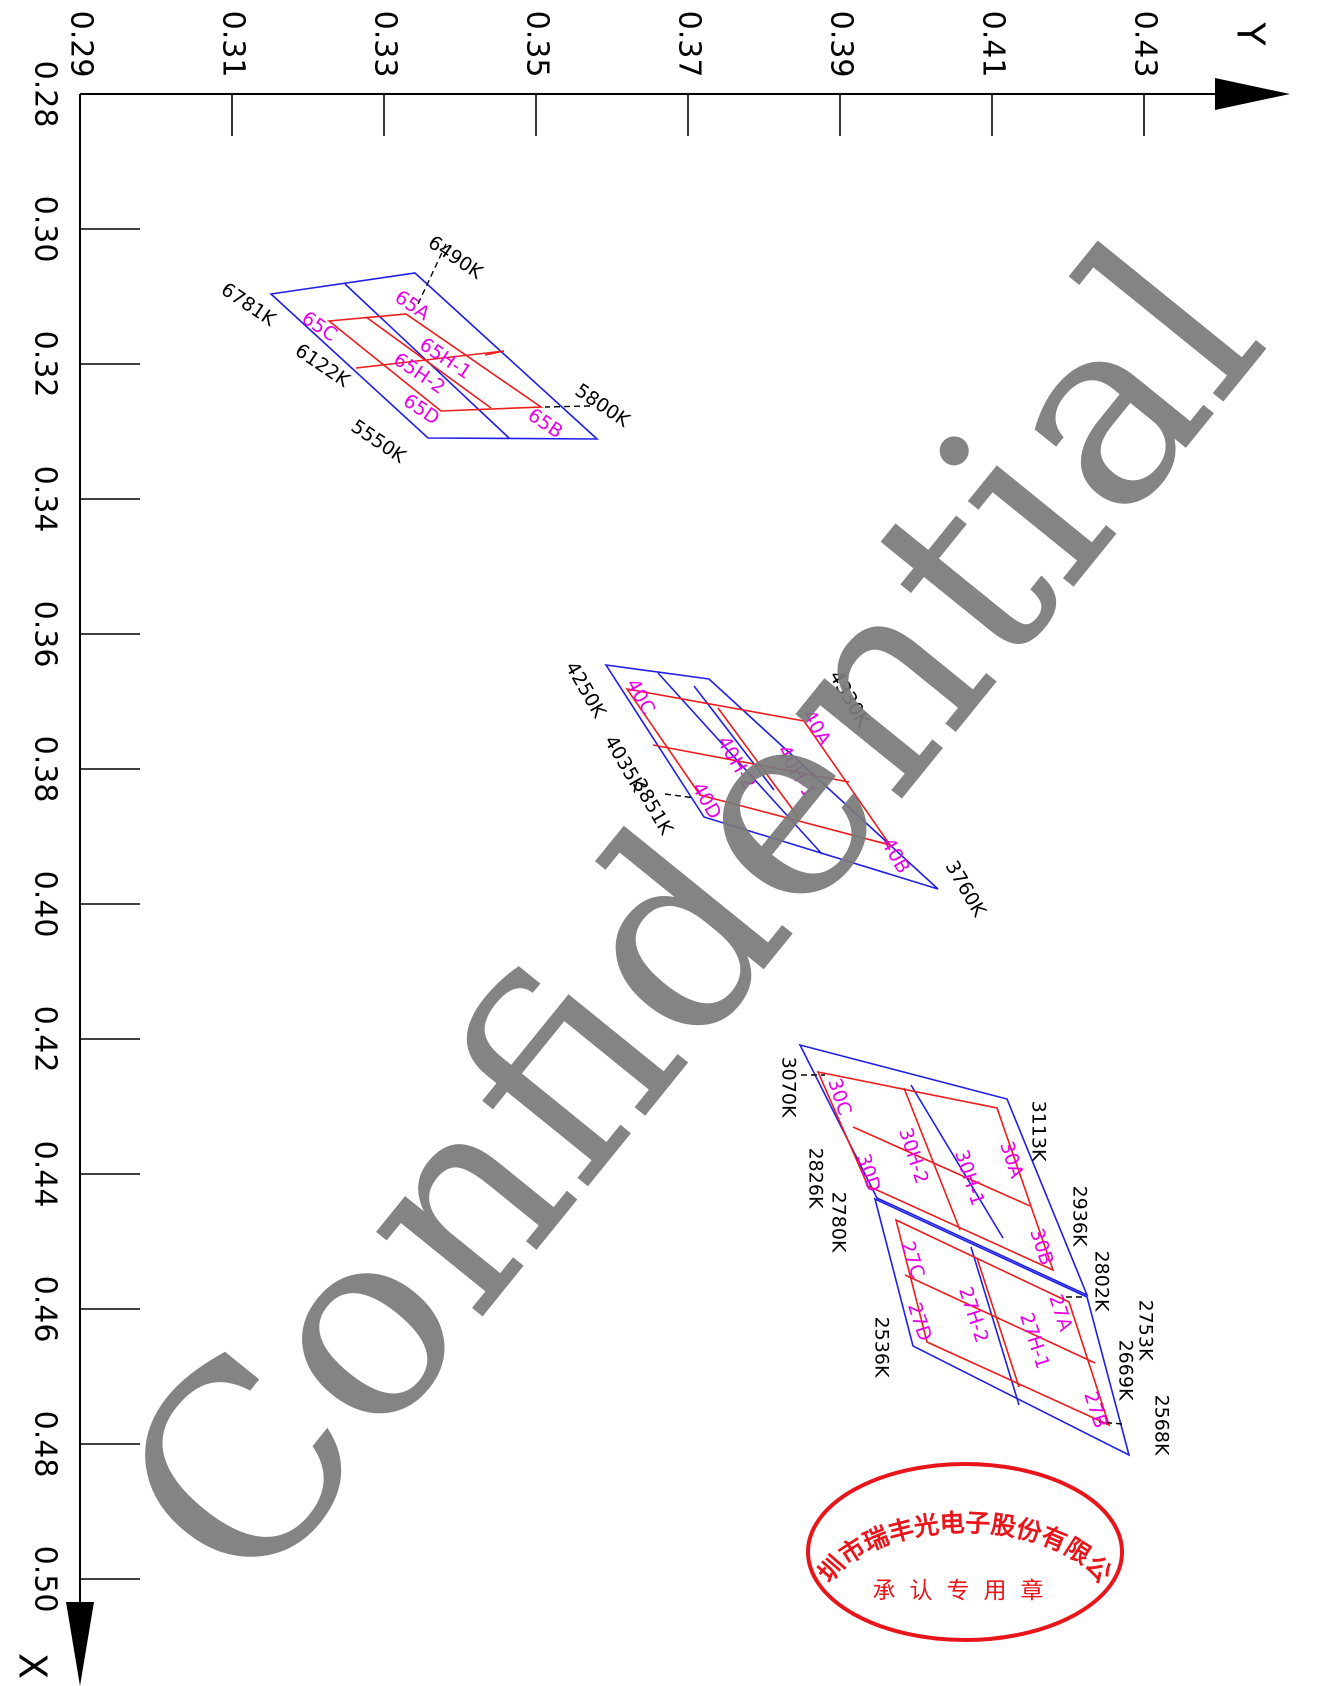  What do you see at coordinates (45, 634) in the screenshot?
I see `x-tick-label: 0.36` at bounding box center [45, 634].